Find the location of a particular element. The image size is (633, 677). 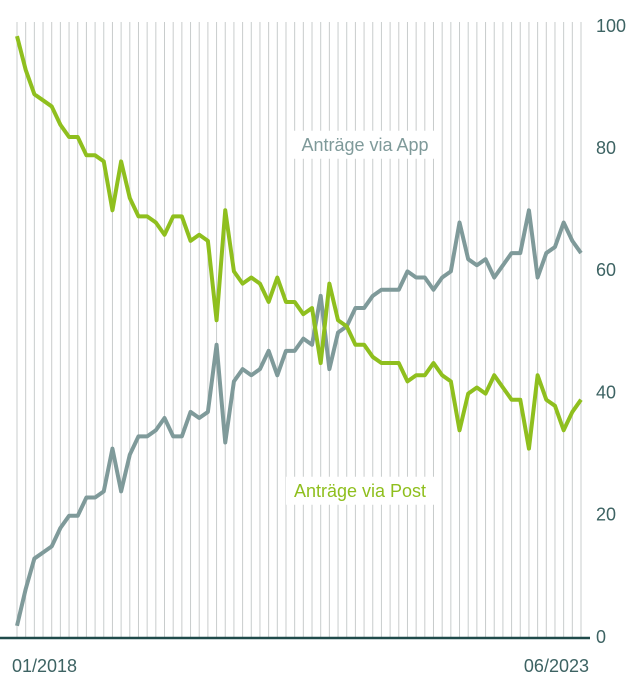

series-label: Anträge via App is located at coordinates (364, 145).